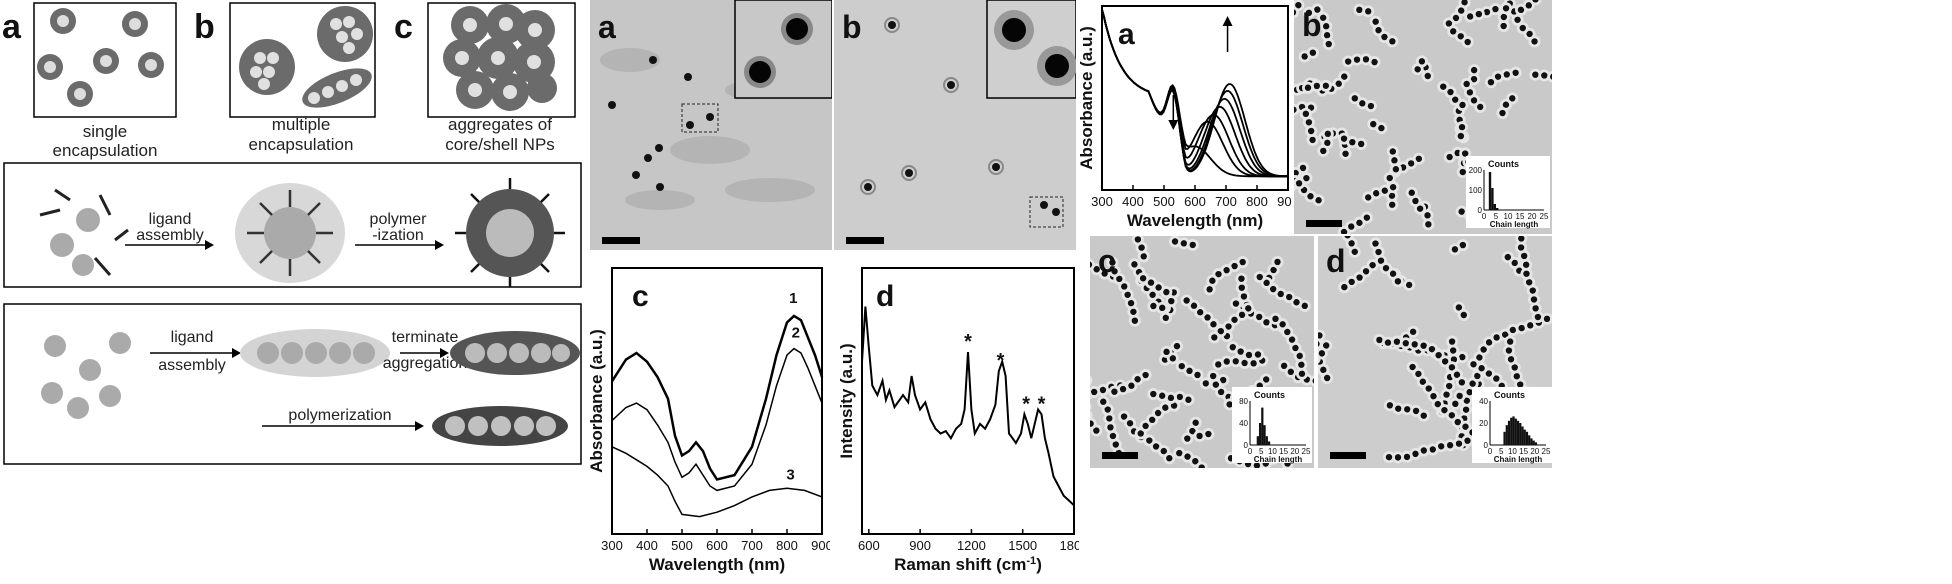 Image resolution: width=1952 pixels, height=584 pixels. Describe the element at coordinates (971, 545) in the screenshot. I see `x-tick-label: 1200` at that location.